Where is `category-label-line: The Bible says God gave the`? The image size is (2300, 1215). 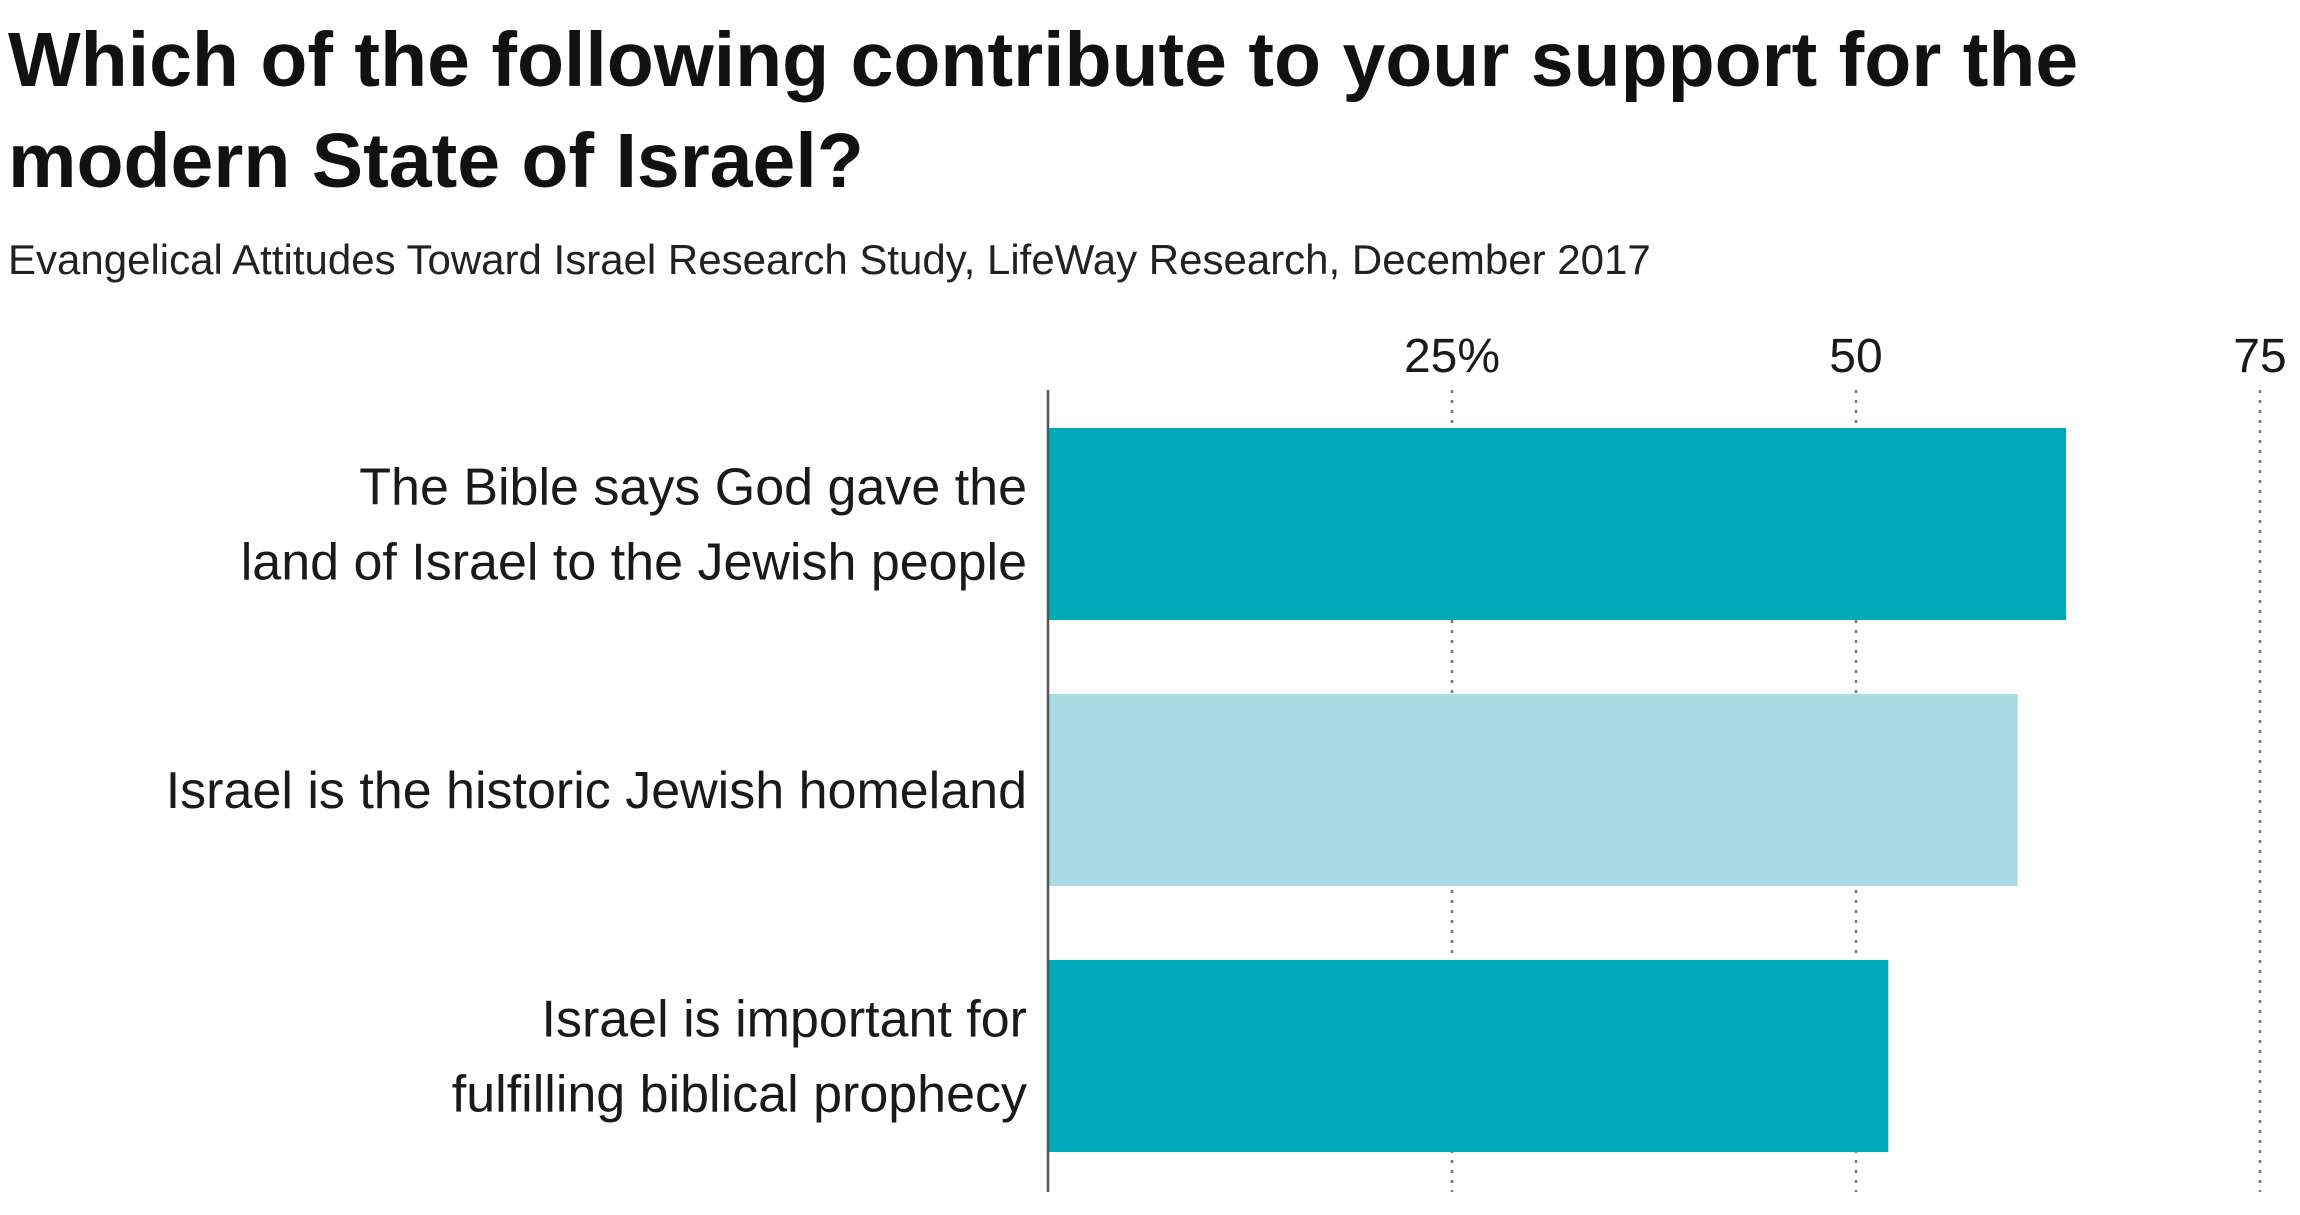 category-label-line: The Bible says God gave the is located at coordinates (693, 488).